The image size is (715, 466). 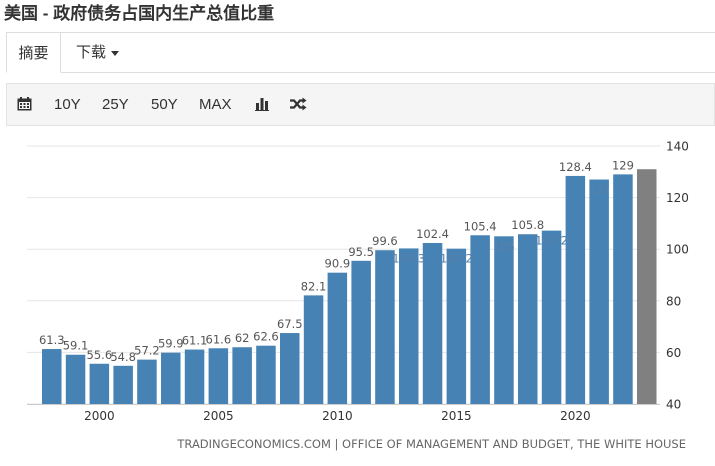 What do you see at coordinates (575, 167) in the screenshot?
I see `data-label: 128.4` at bounding box center [575, 167].